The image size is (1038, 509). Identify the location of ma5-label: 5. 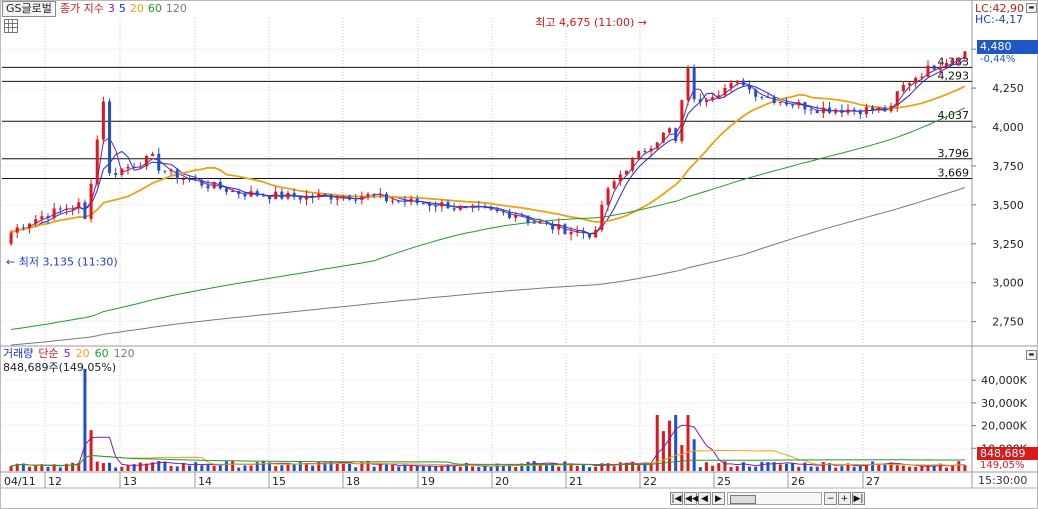
(122, 8).